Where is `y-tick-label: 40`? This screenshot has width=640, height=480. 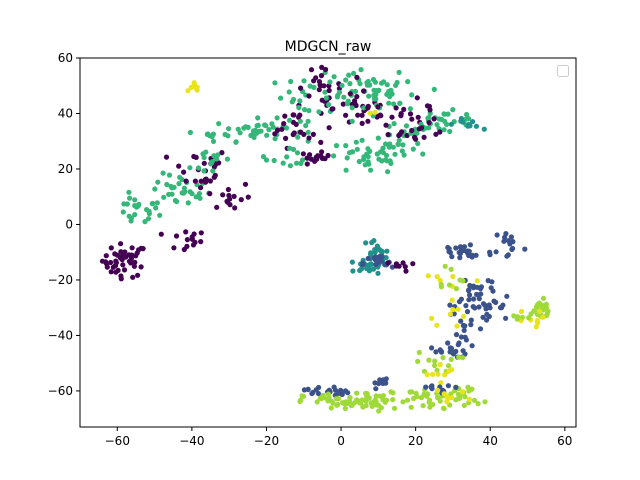 y-tick-label: 40 is located at coordinates (65, 113).